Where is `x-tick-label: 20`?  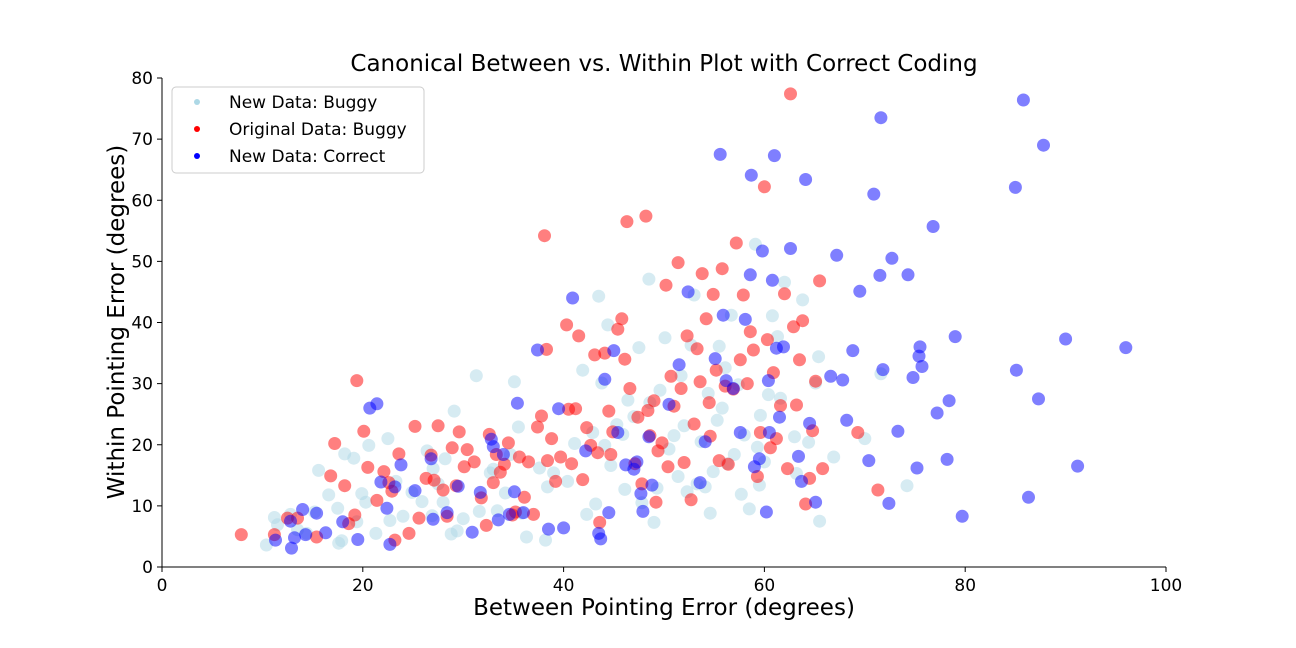 x-tick-label: 20 is located at coordinates (363, 586).